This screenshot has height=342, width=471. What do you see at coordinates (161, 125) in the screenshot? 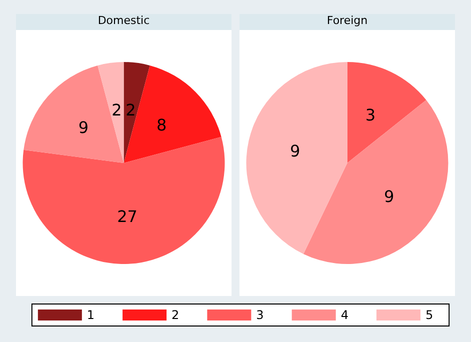
I see `data-label: 8` at bounding box center [161, 125].